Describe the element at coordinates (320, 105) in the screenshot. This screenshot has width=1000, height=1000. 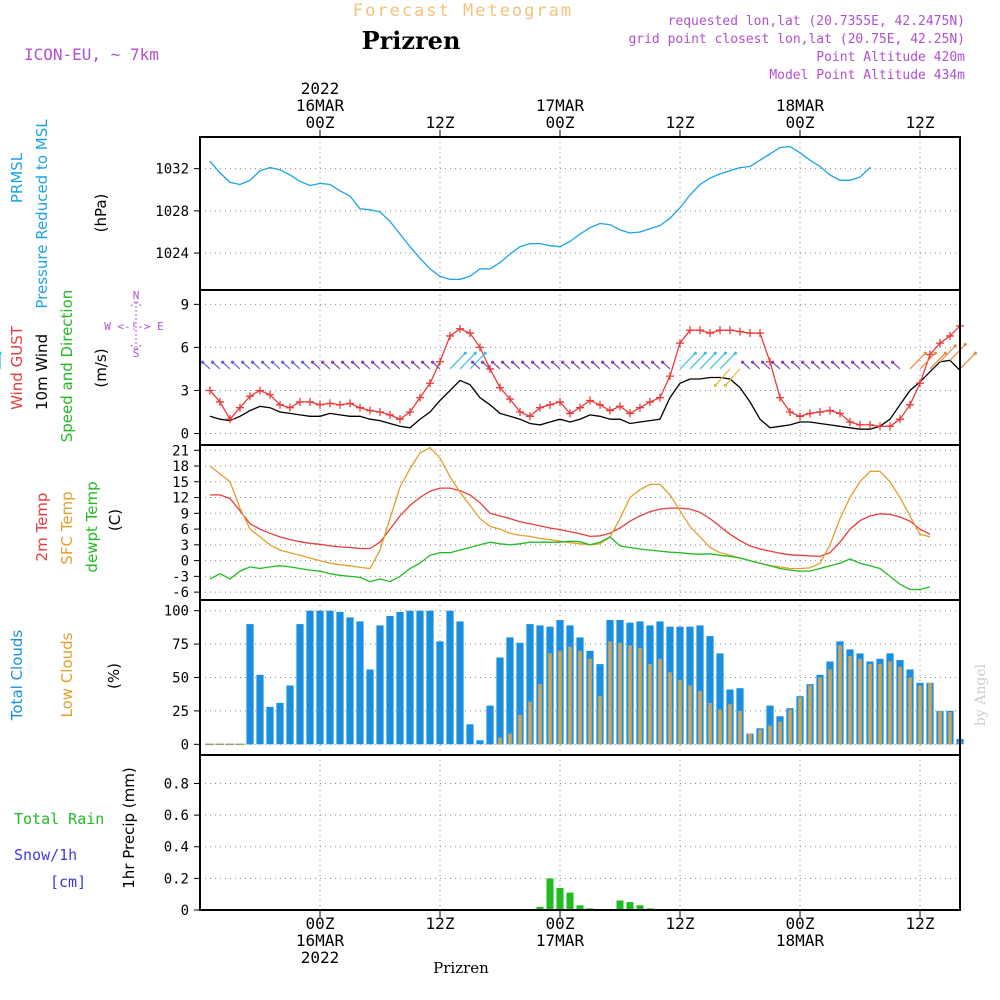
I see `time-label-top: 16MAR` at that location.